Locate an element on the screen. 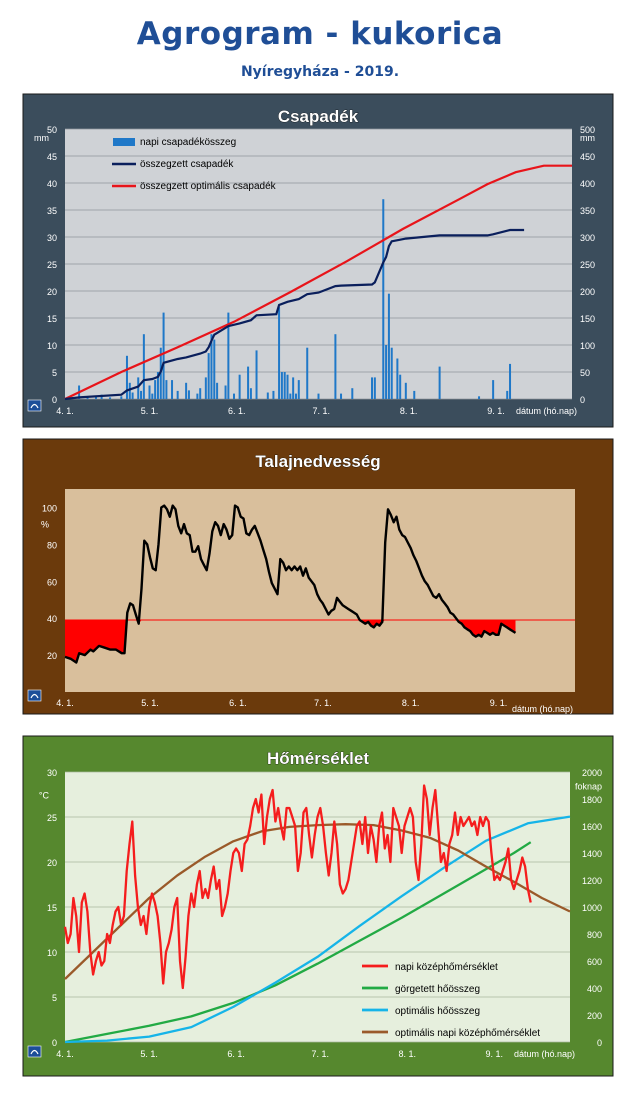 This screenshot has width=640, height=1095. y-axis-unit-left: °C is located at coordinates (44, 796).